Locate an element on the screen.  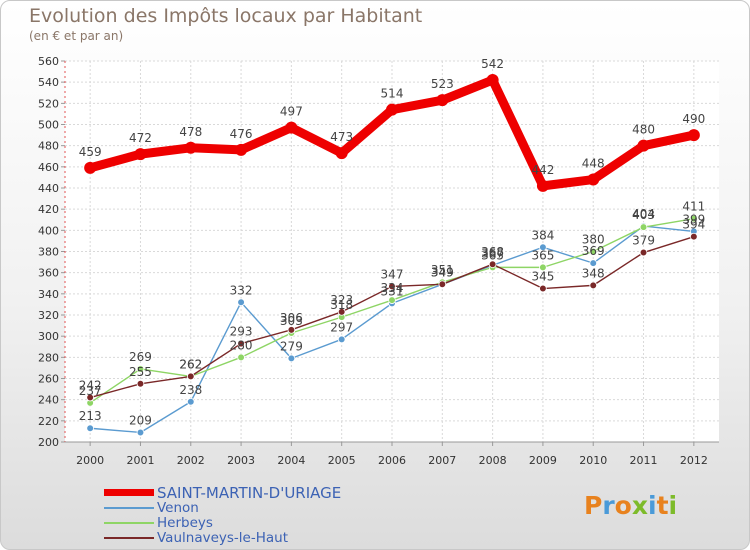
data-label: 478 is located at coordinates (190, 132).